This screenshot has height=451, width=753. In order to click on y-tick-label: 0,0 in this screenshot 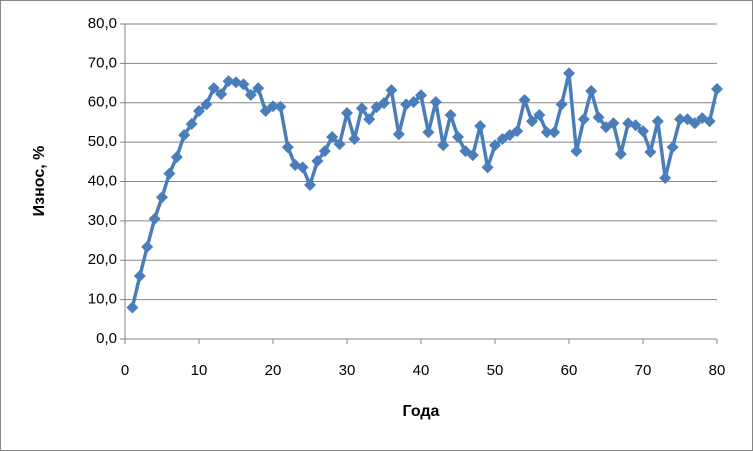, I will do `click(106, 338)`.